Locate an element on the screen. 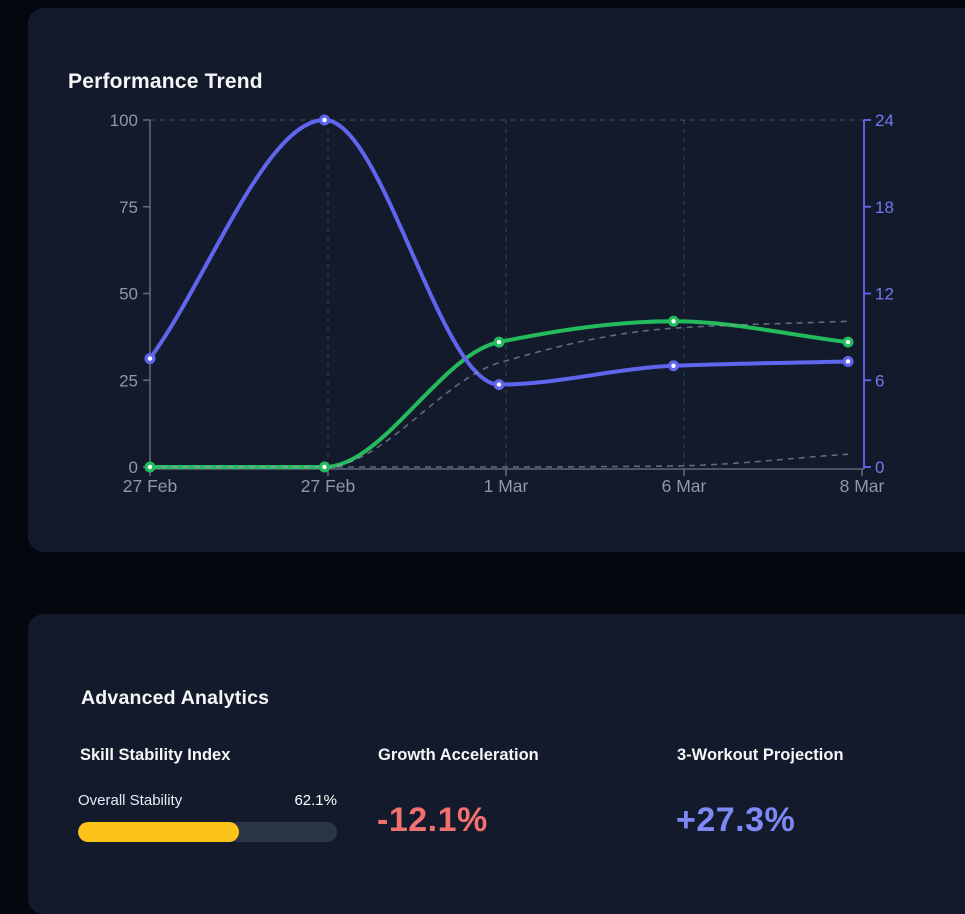  left-axis-label: 0 is located at coordinates (133, 467).